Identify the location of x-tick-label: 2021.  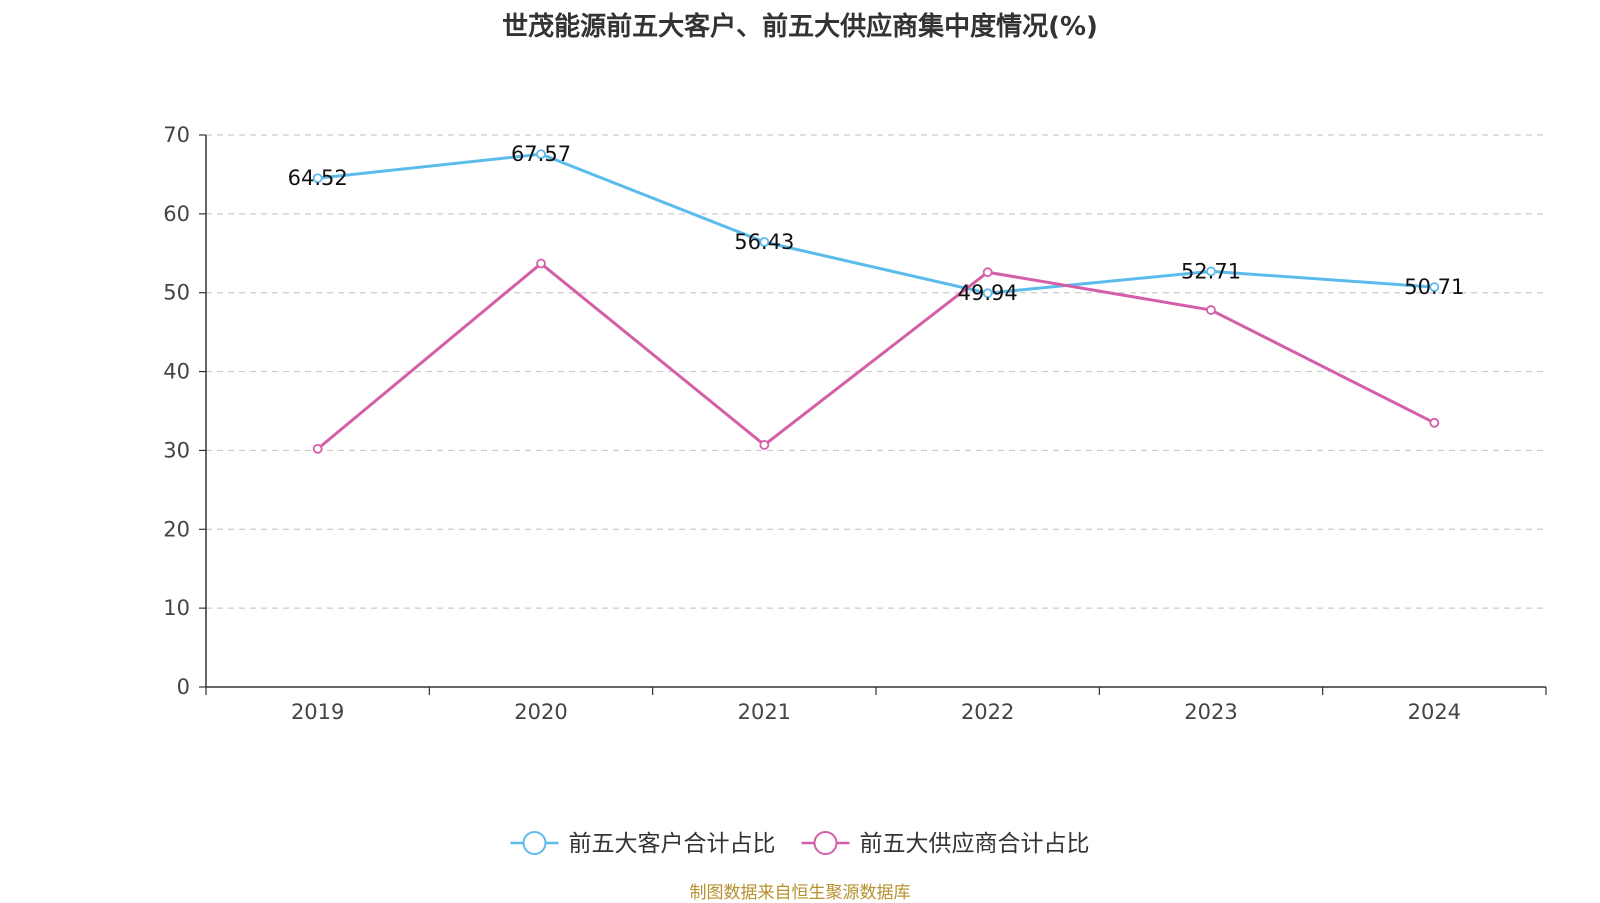
(764, 712).